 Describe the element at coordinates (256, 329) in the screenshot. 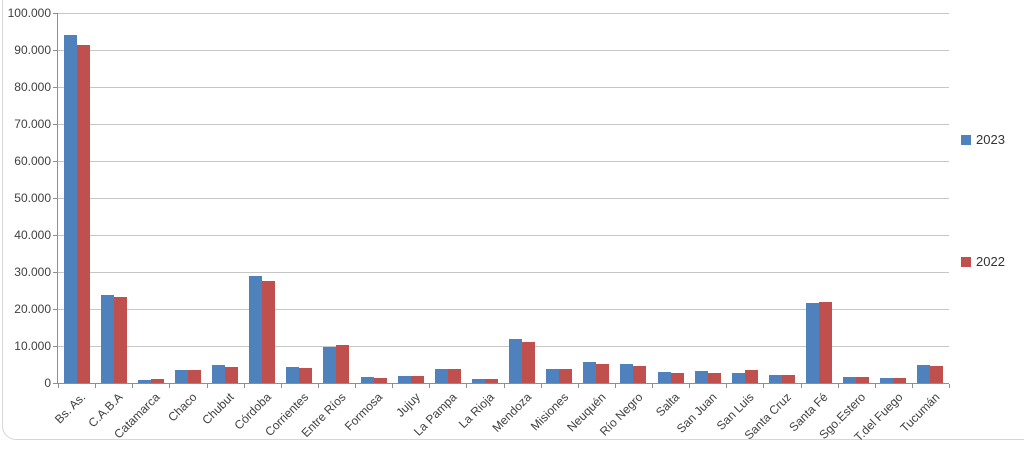

I see `bar-2023-Córdoba` at that location.